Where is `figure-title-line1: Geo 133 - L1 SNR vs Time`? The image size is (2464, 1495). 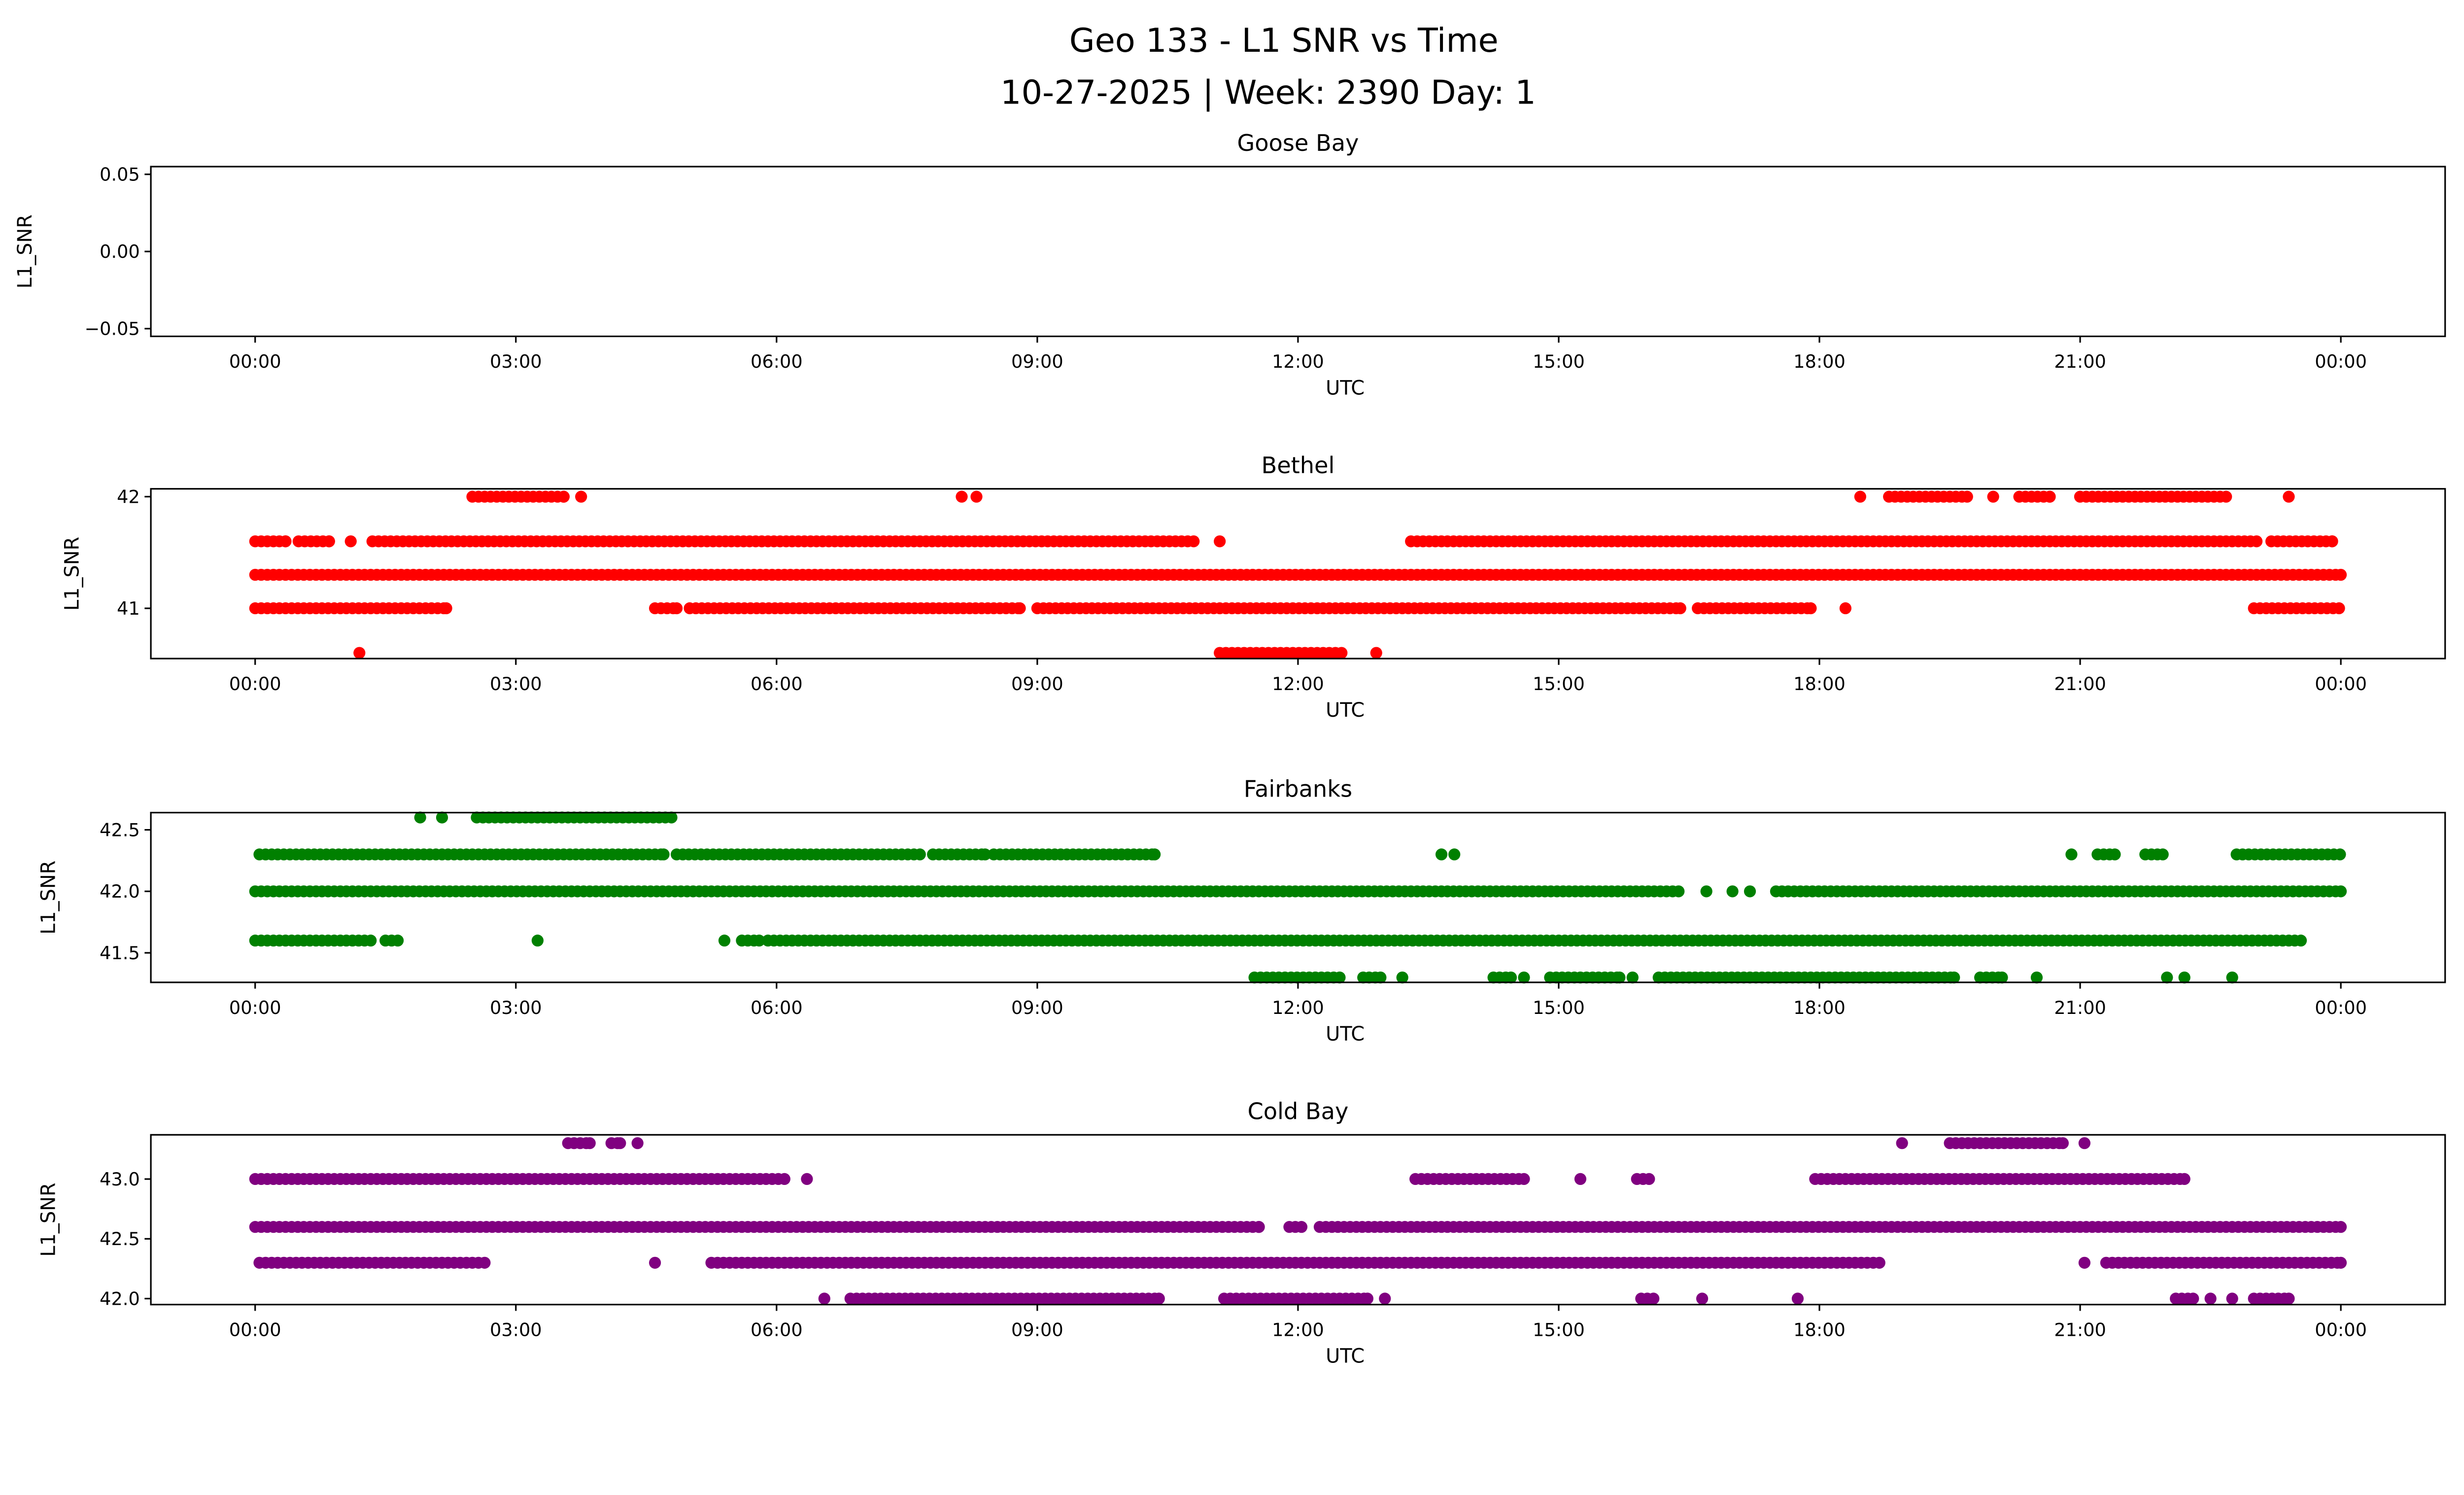
figure-title-line1: Geo 133 - L1 SNR vs Time is located at coordinates (1284, 40).